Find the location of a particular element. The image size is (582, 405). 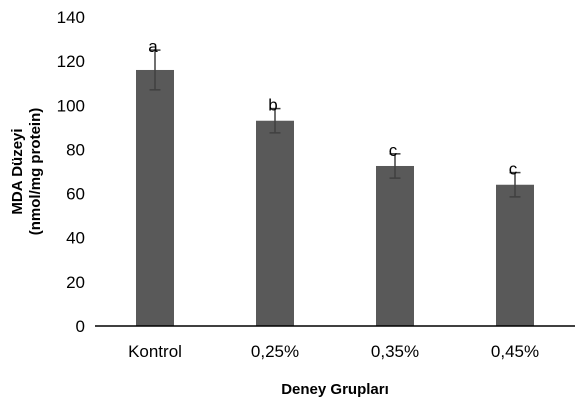

y-tick-label: 20 is located at coordinates (75, 282).